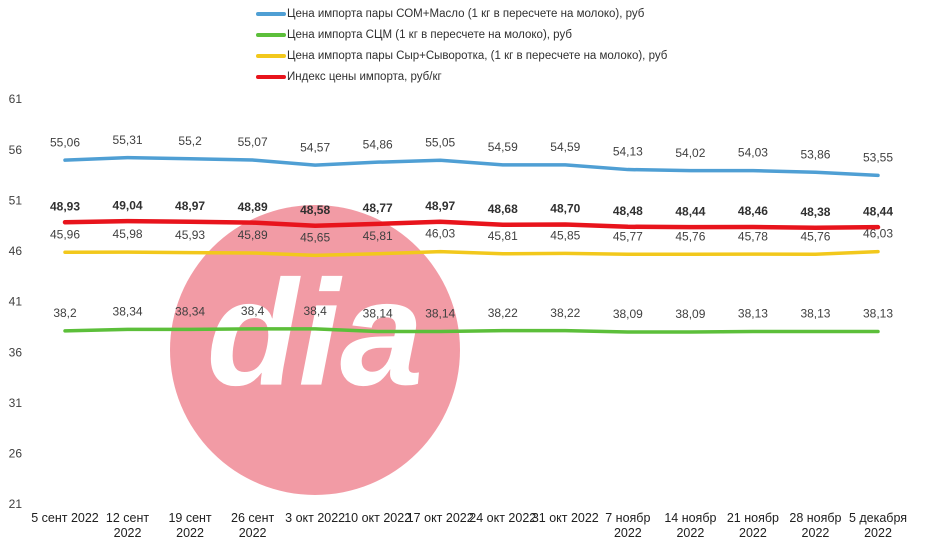  Describe the element at coordinates (364, 77) in the screenshot. I see `legend-label: Индекс цены импорта, руб/кг` at that location.